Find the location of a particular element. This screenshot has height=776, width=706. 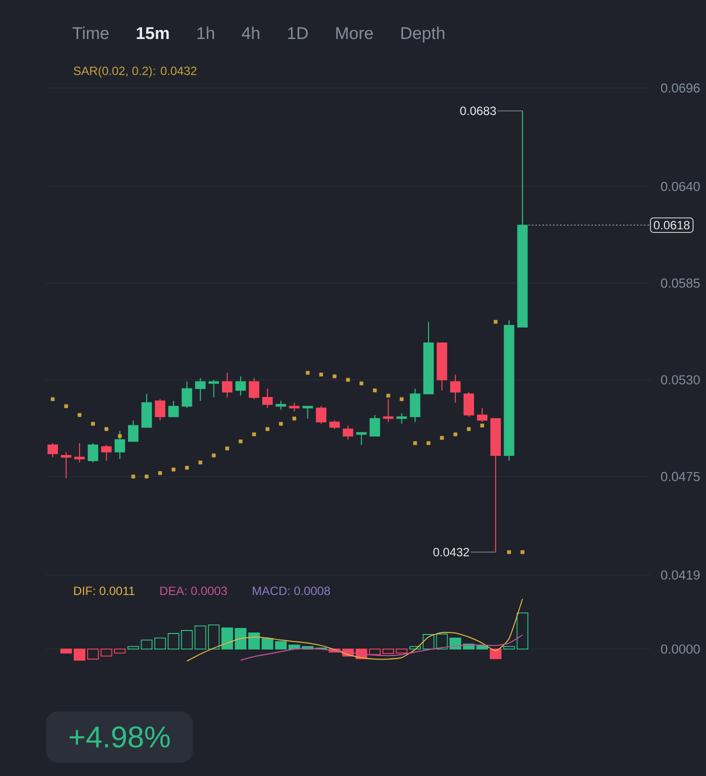

text: Depth is located at coordinates (422, 34).